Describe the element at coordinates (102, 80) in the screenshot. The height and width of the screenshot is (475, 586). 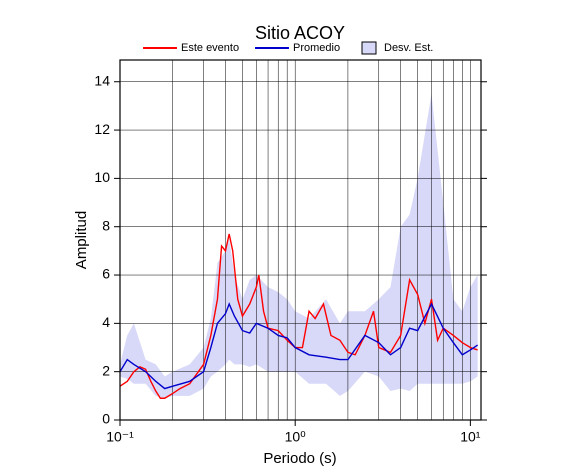
I see `y-tick-label: 14` at that location.